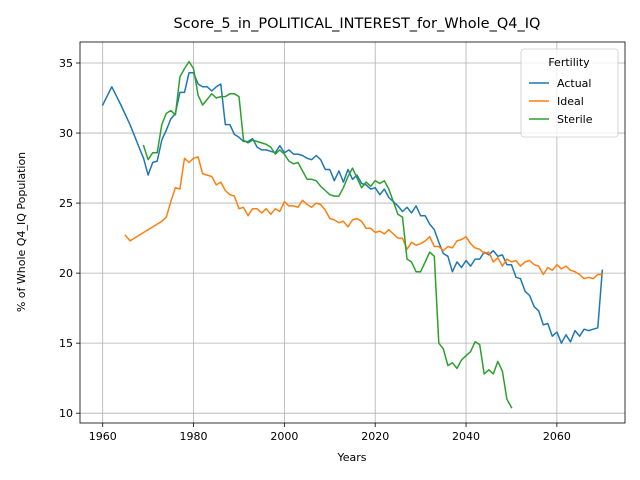  I want to click on x-axis-ticks: 1960 1980 2000 2020 2040 2060, so click(330, 433).